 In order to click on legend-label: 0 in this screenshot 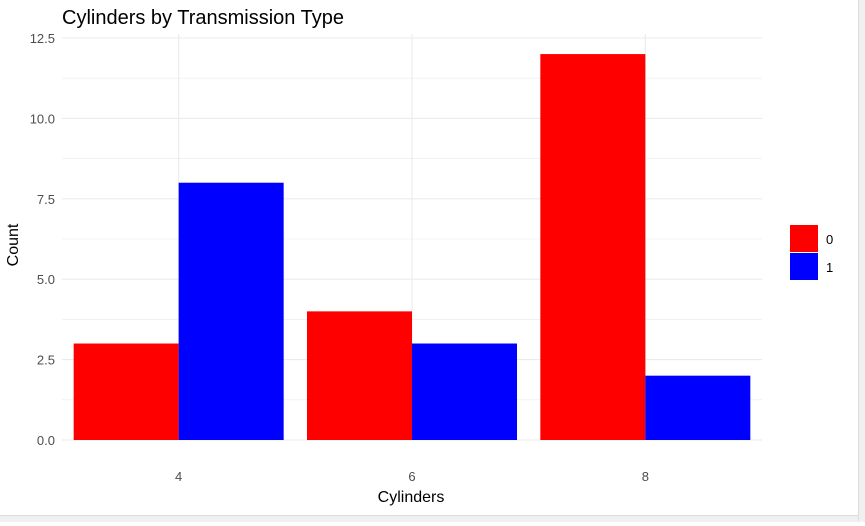, I will do `click(829, 239)`.